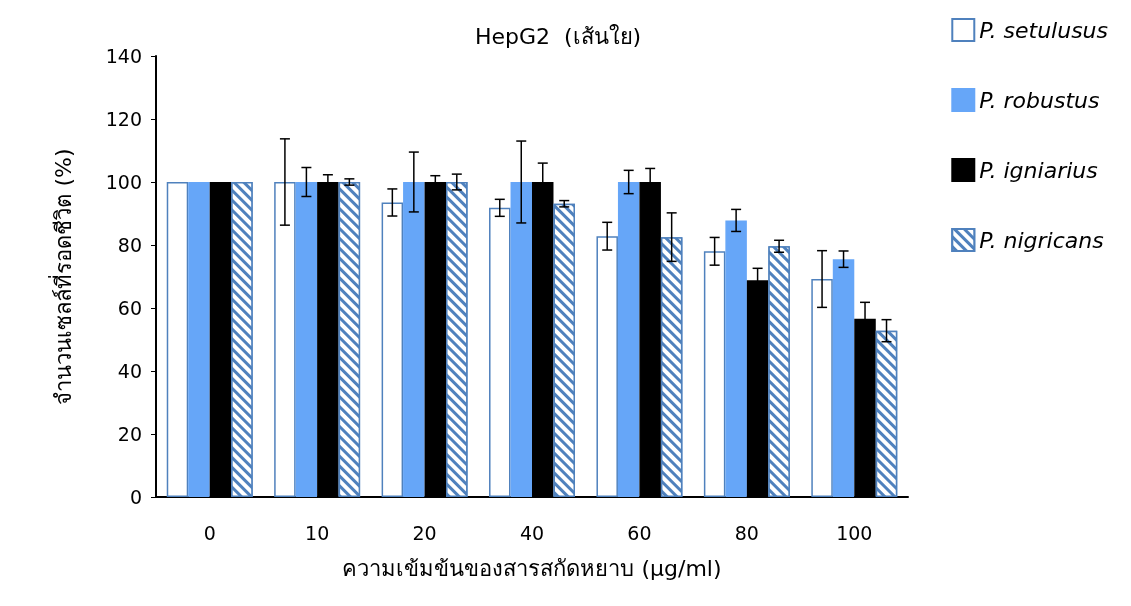  Describe the element at coordinates (854, 532) in the screenshot. I see `x-tick-label: 100` at that location.